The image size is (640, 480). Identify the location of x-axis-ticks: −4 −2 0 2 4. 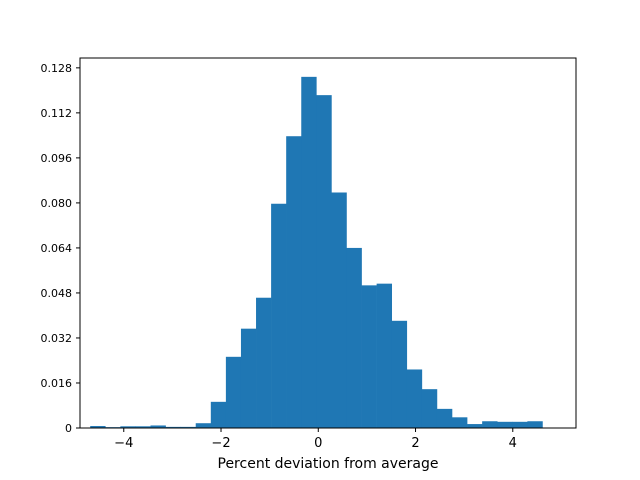
(315, 439).